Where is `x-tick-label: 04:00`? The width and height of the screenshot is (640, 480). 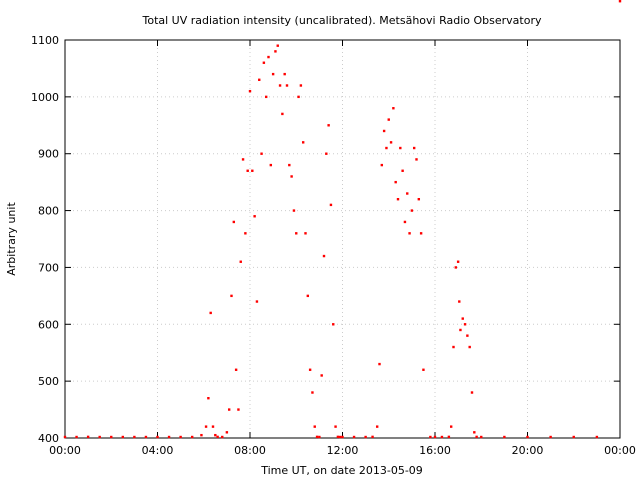 x-tick-label: 04:00 is located at coordinates (158, 450).